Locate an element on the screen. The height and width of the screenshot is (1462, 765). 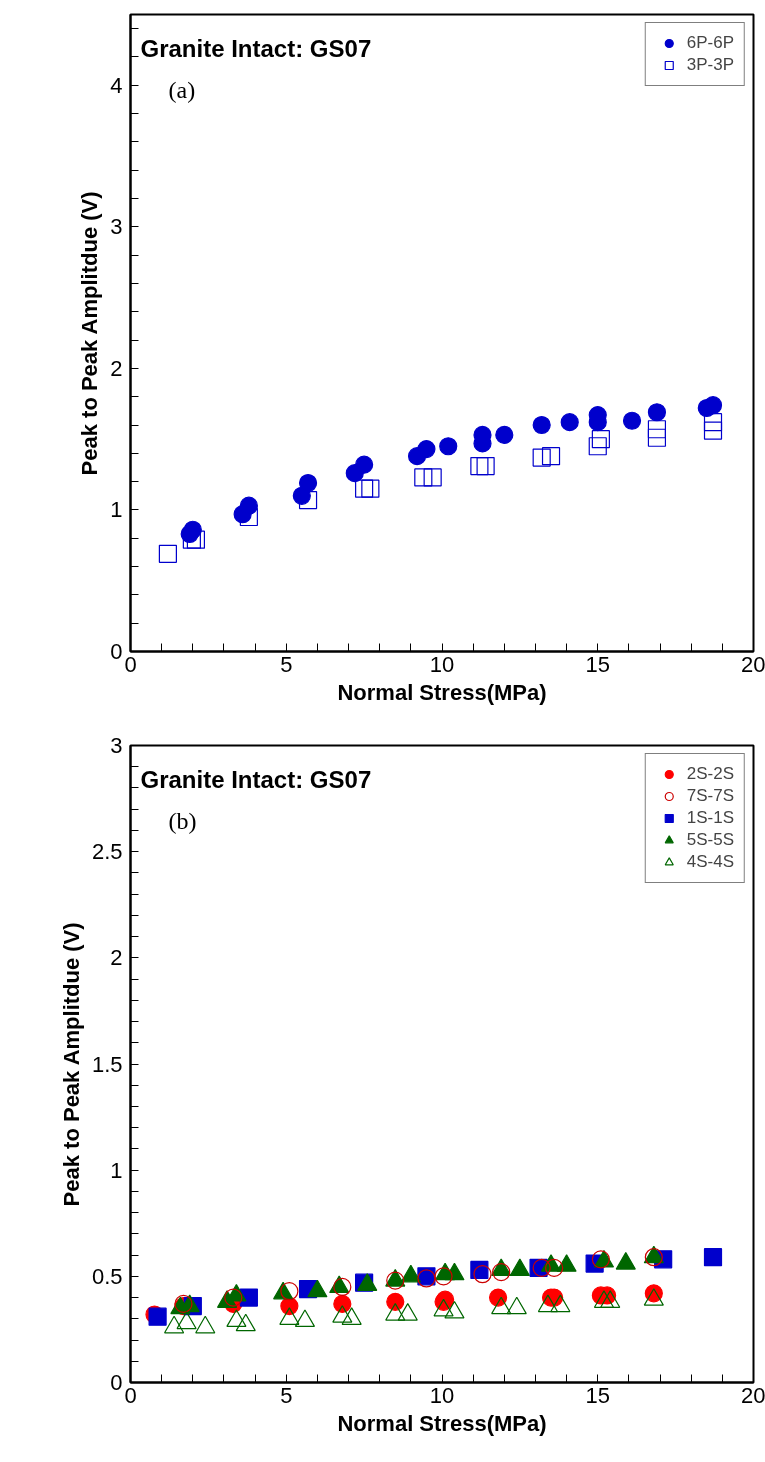
legend-label: 6P-6P is located at coordinates (710, 43).